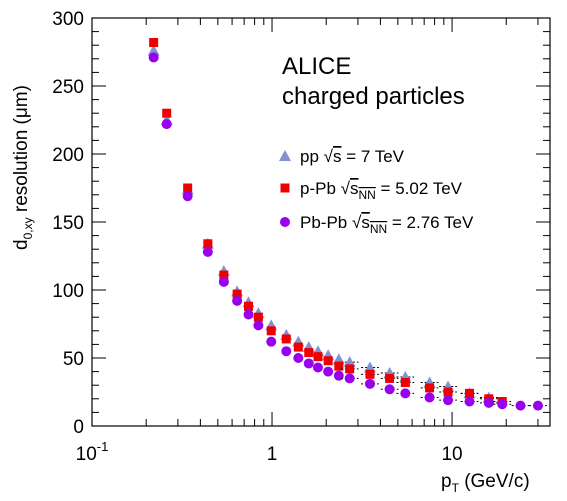  What do you see at coordinates (68, 223) in the screenshot?
I see `y-tick-label: 150` at bounding box center [68, 223].